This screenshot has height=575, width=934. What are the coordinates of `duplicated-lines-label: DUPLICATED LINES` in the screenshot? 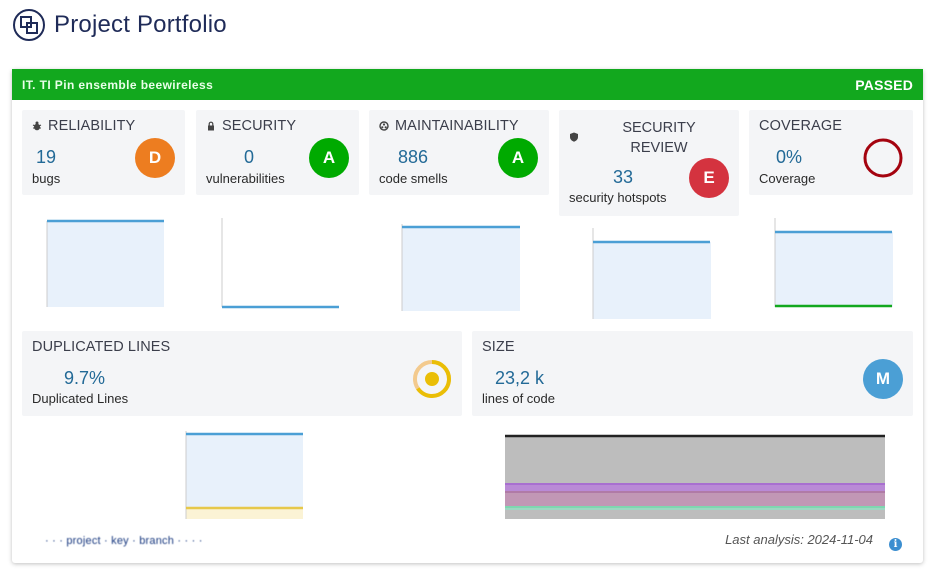 It's located at (101, 347).